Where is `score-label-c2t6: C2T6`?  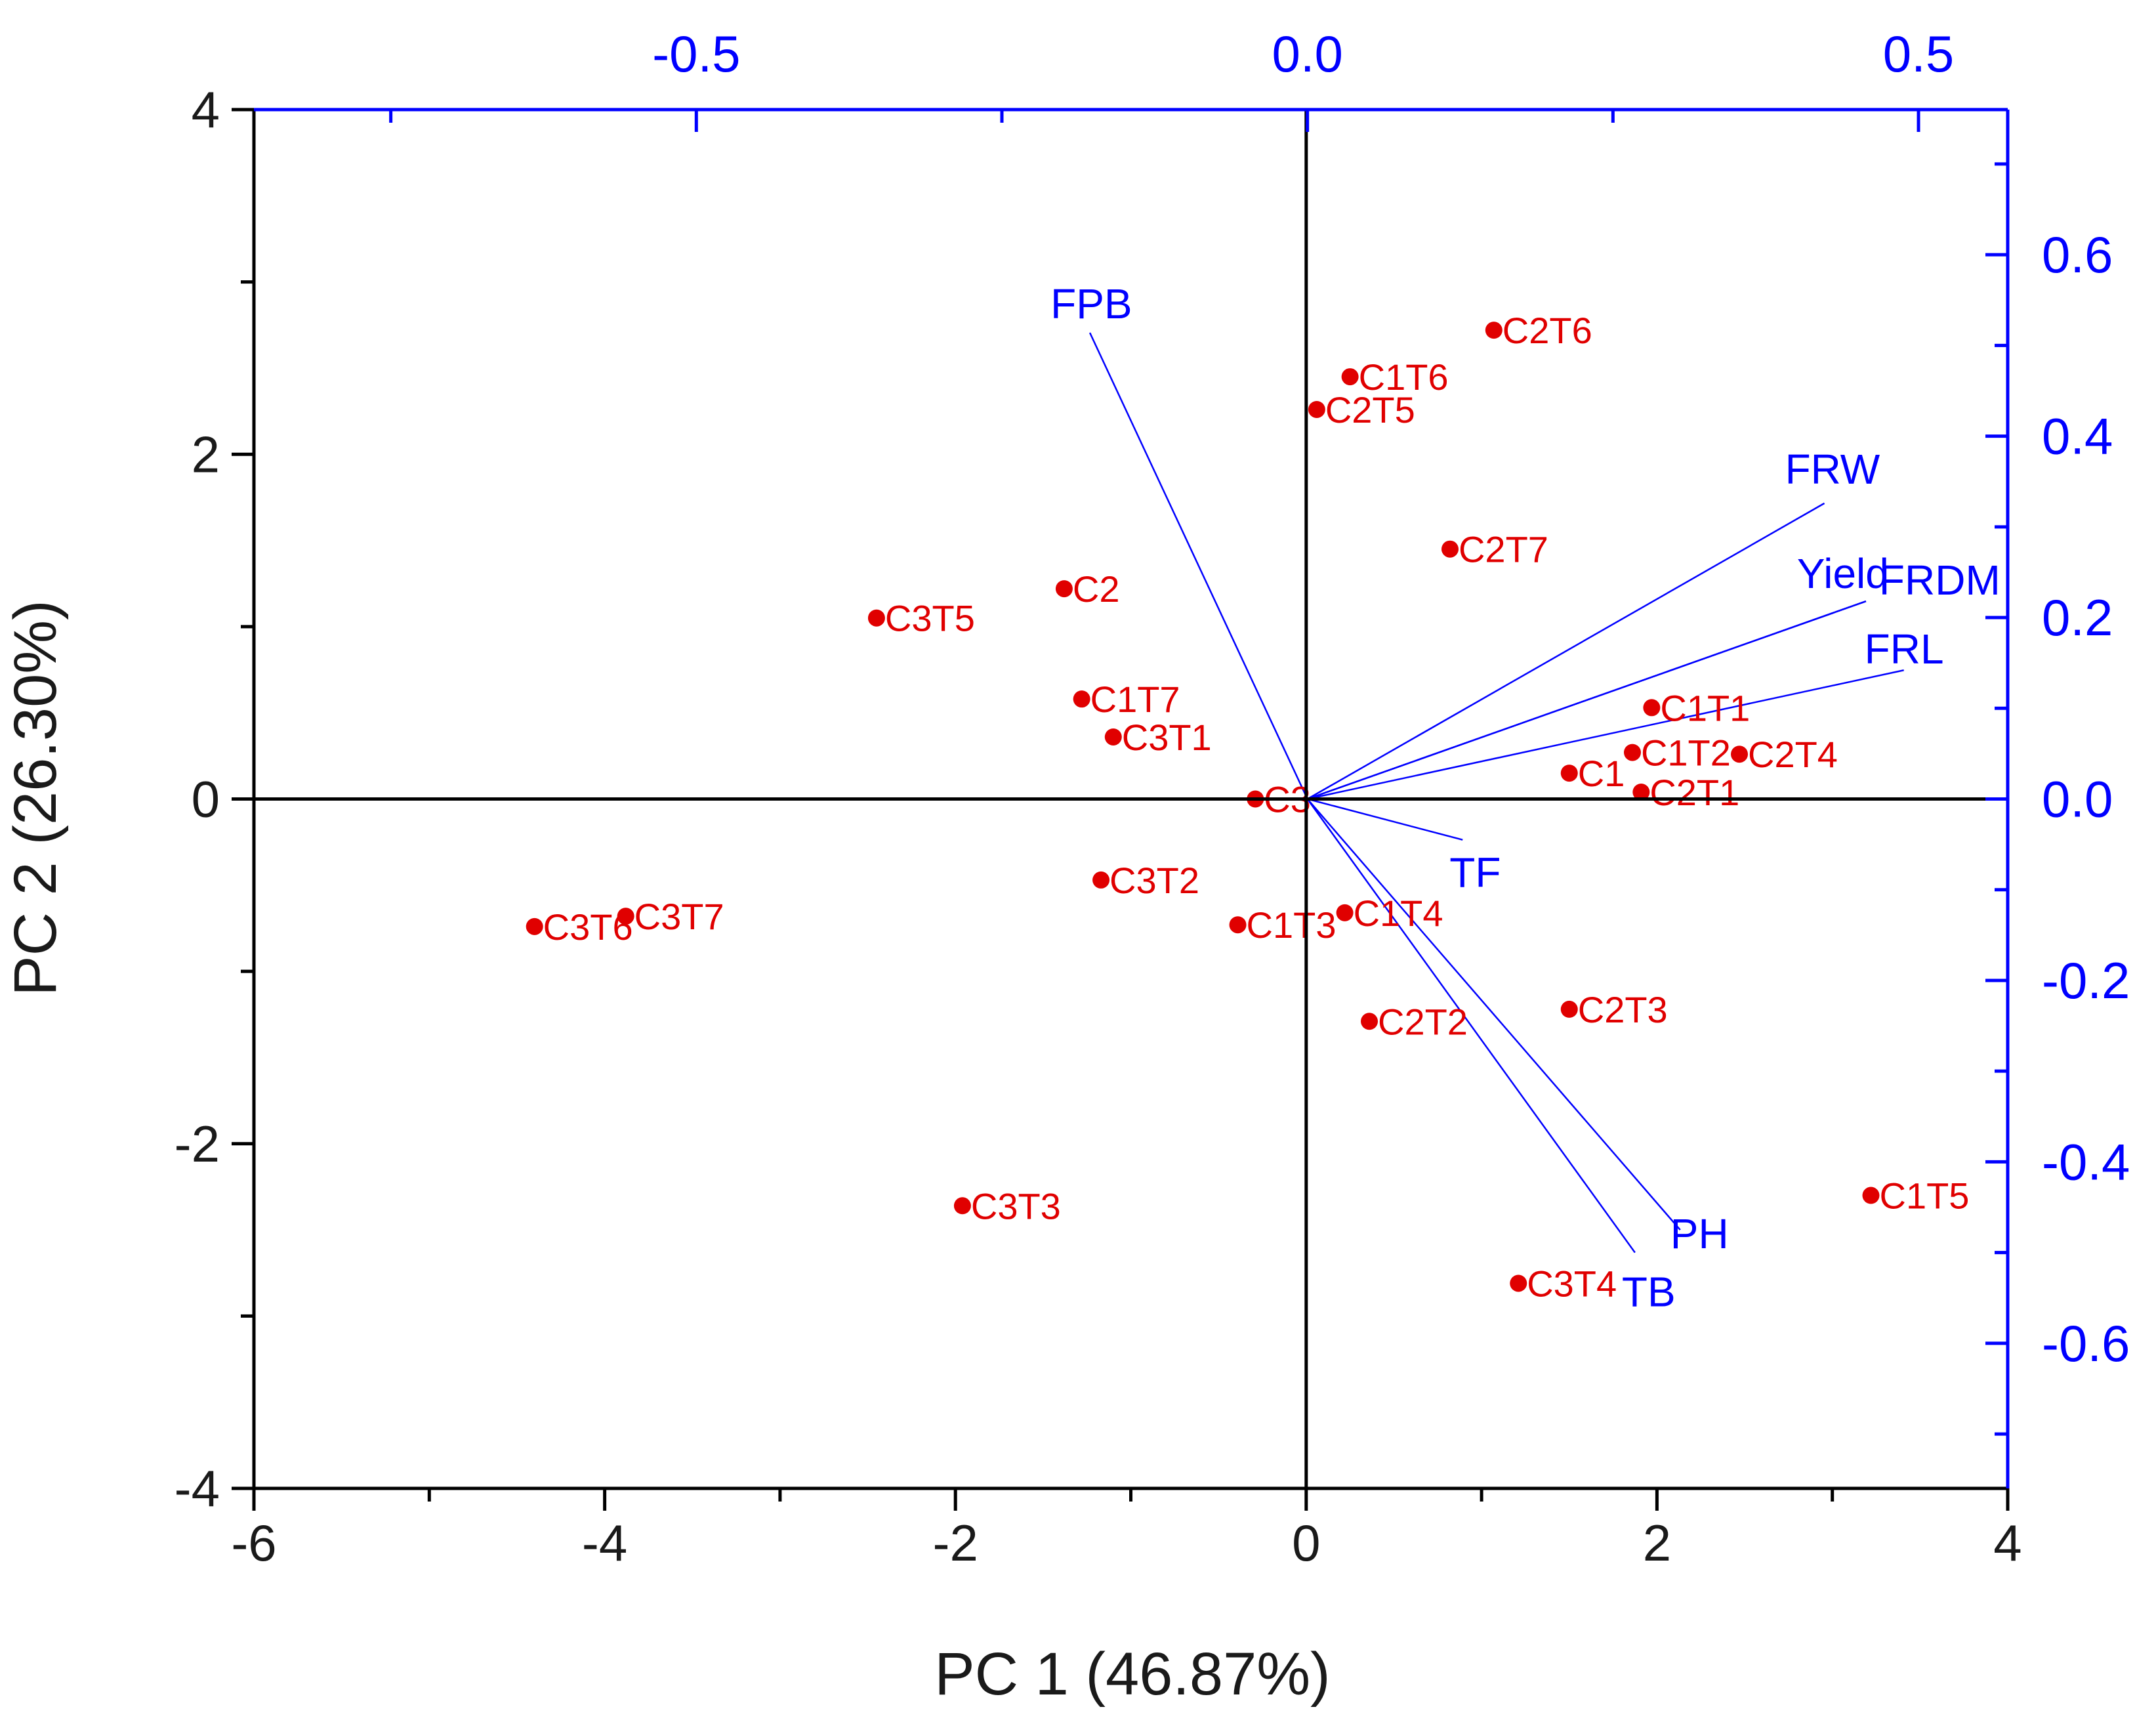
score-label-c2t6: C2T6 is located at coordinates (1548, 330).